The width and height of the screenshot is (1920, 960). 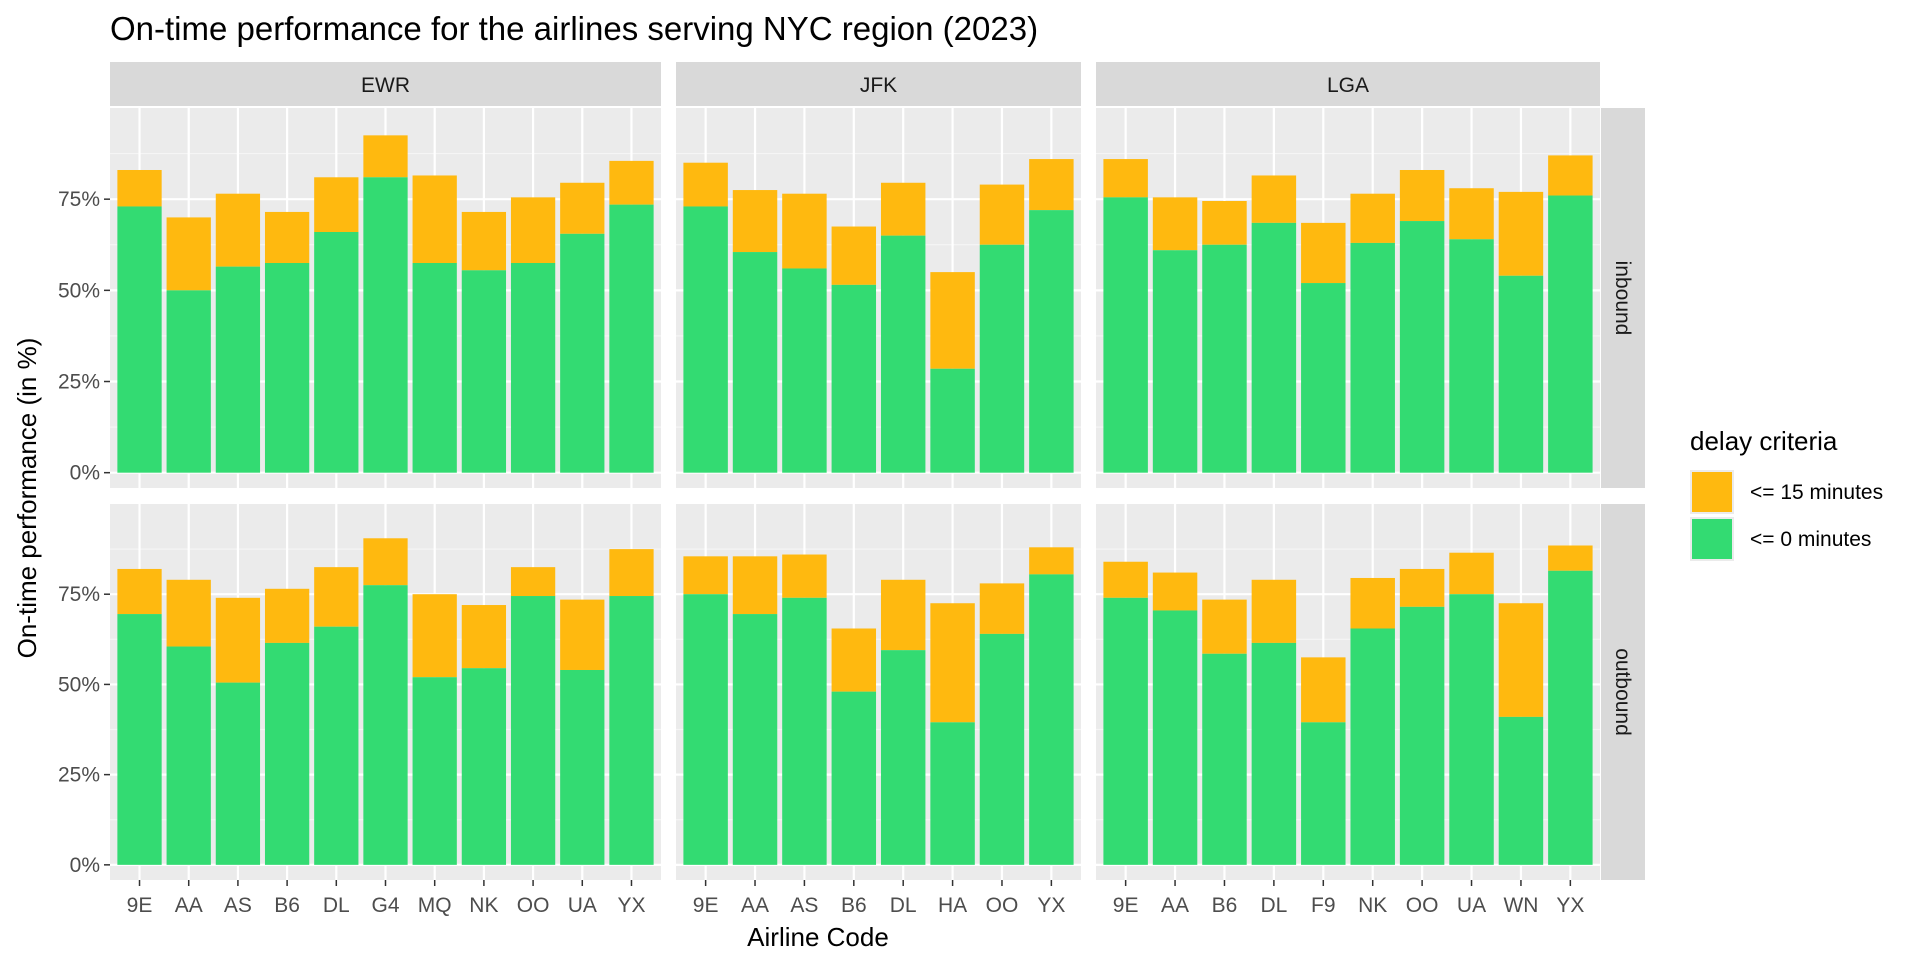 What do you see at coordinates (238, 773) in the screenshot?
I see `bar-ewr-outbound-as-0min` at bounding box center [238, 773].